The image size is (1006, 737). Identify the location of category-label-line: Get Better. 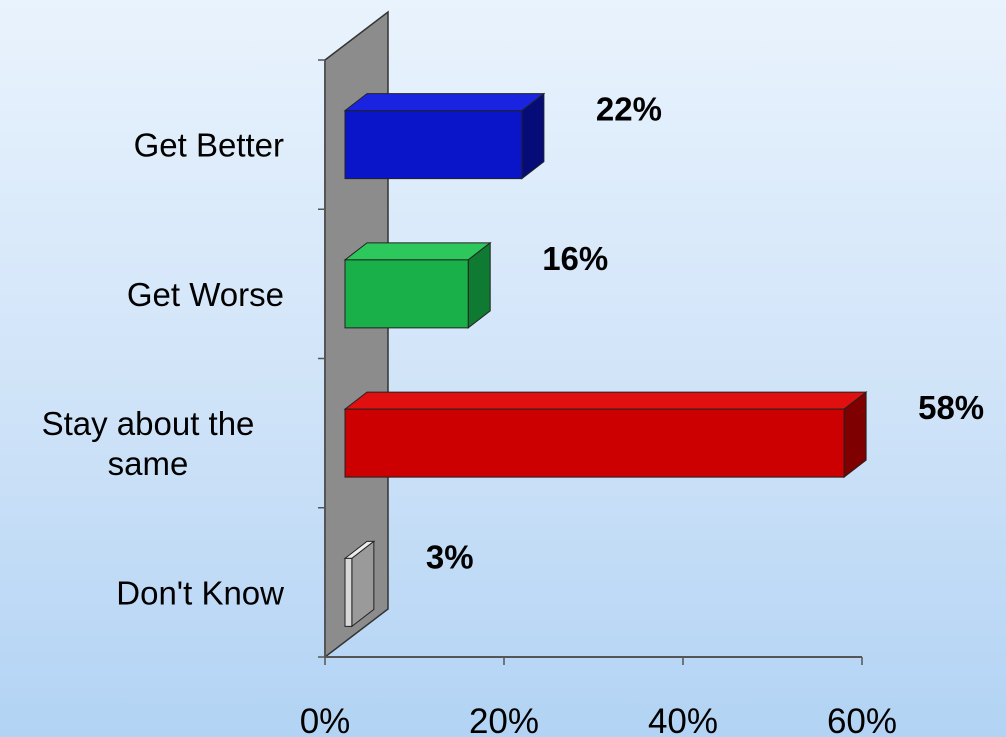
(209, 145).